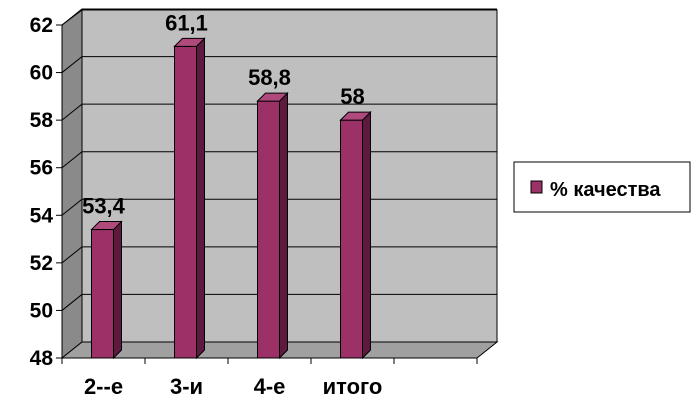  Describe the element at coordinates (46, 192) in the screenshot. I see `y-axis-ticks: 48 50 52 54 56 58 60 62` at that location.